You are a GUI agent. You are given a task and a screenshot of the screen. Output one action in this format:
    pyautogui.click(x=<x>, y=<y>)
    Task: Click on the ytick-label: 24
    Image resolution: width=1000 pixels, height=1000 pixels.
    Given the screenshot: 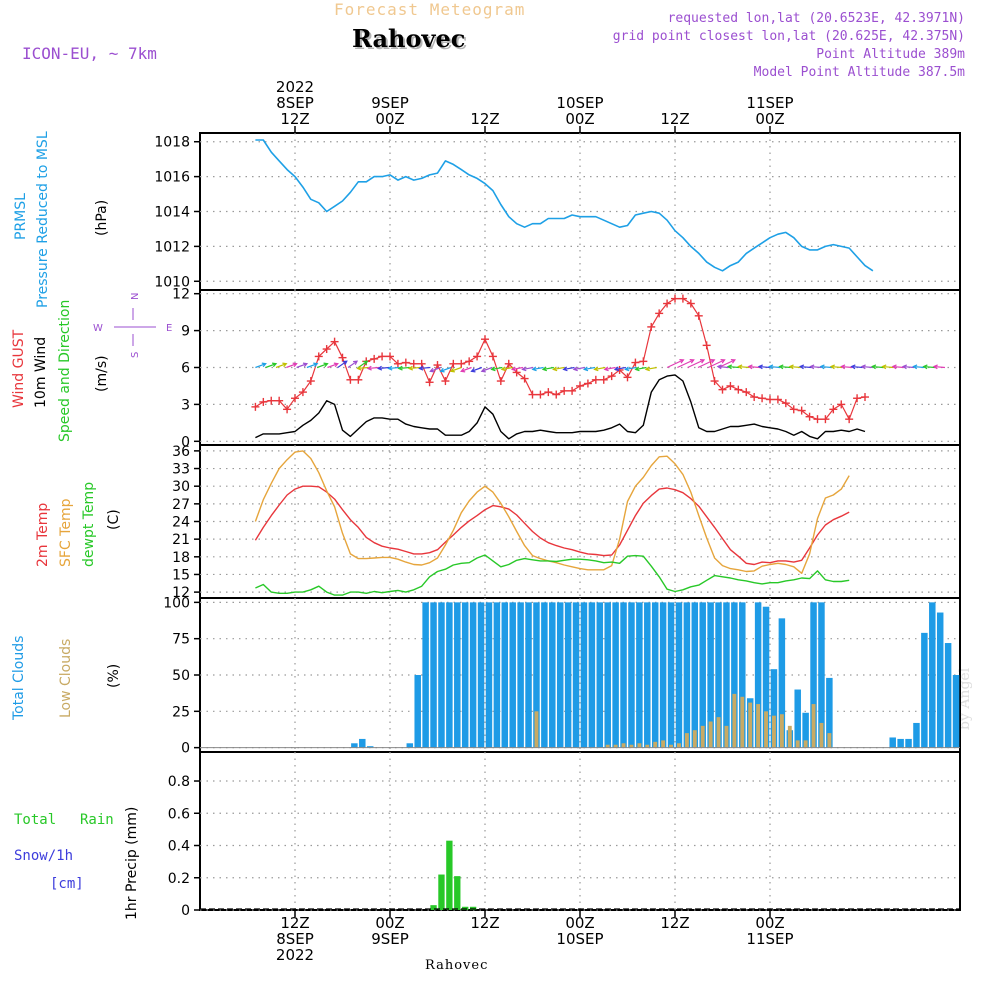 What is the action you would take?
    pyautogui.click(x=181, y=523)
    